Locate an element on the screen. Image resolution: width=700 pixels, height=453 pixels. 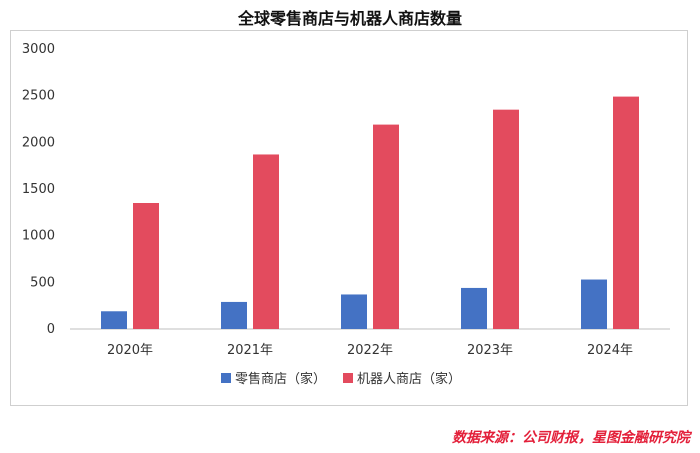
y-tick-label: 2000 is located at coordinates (38, 142).